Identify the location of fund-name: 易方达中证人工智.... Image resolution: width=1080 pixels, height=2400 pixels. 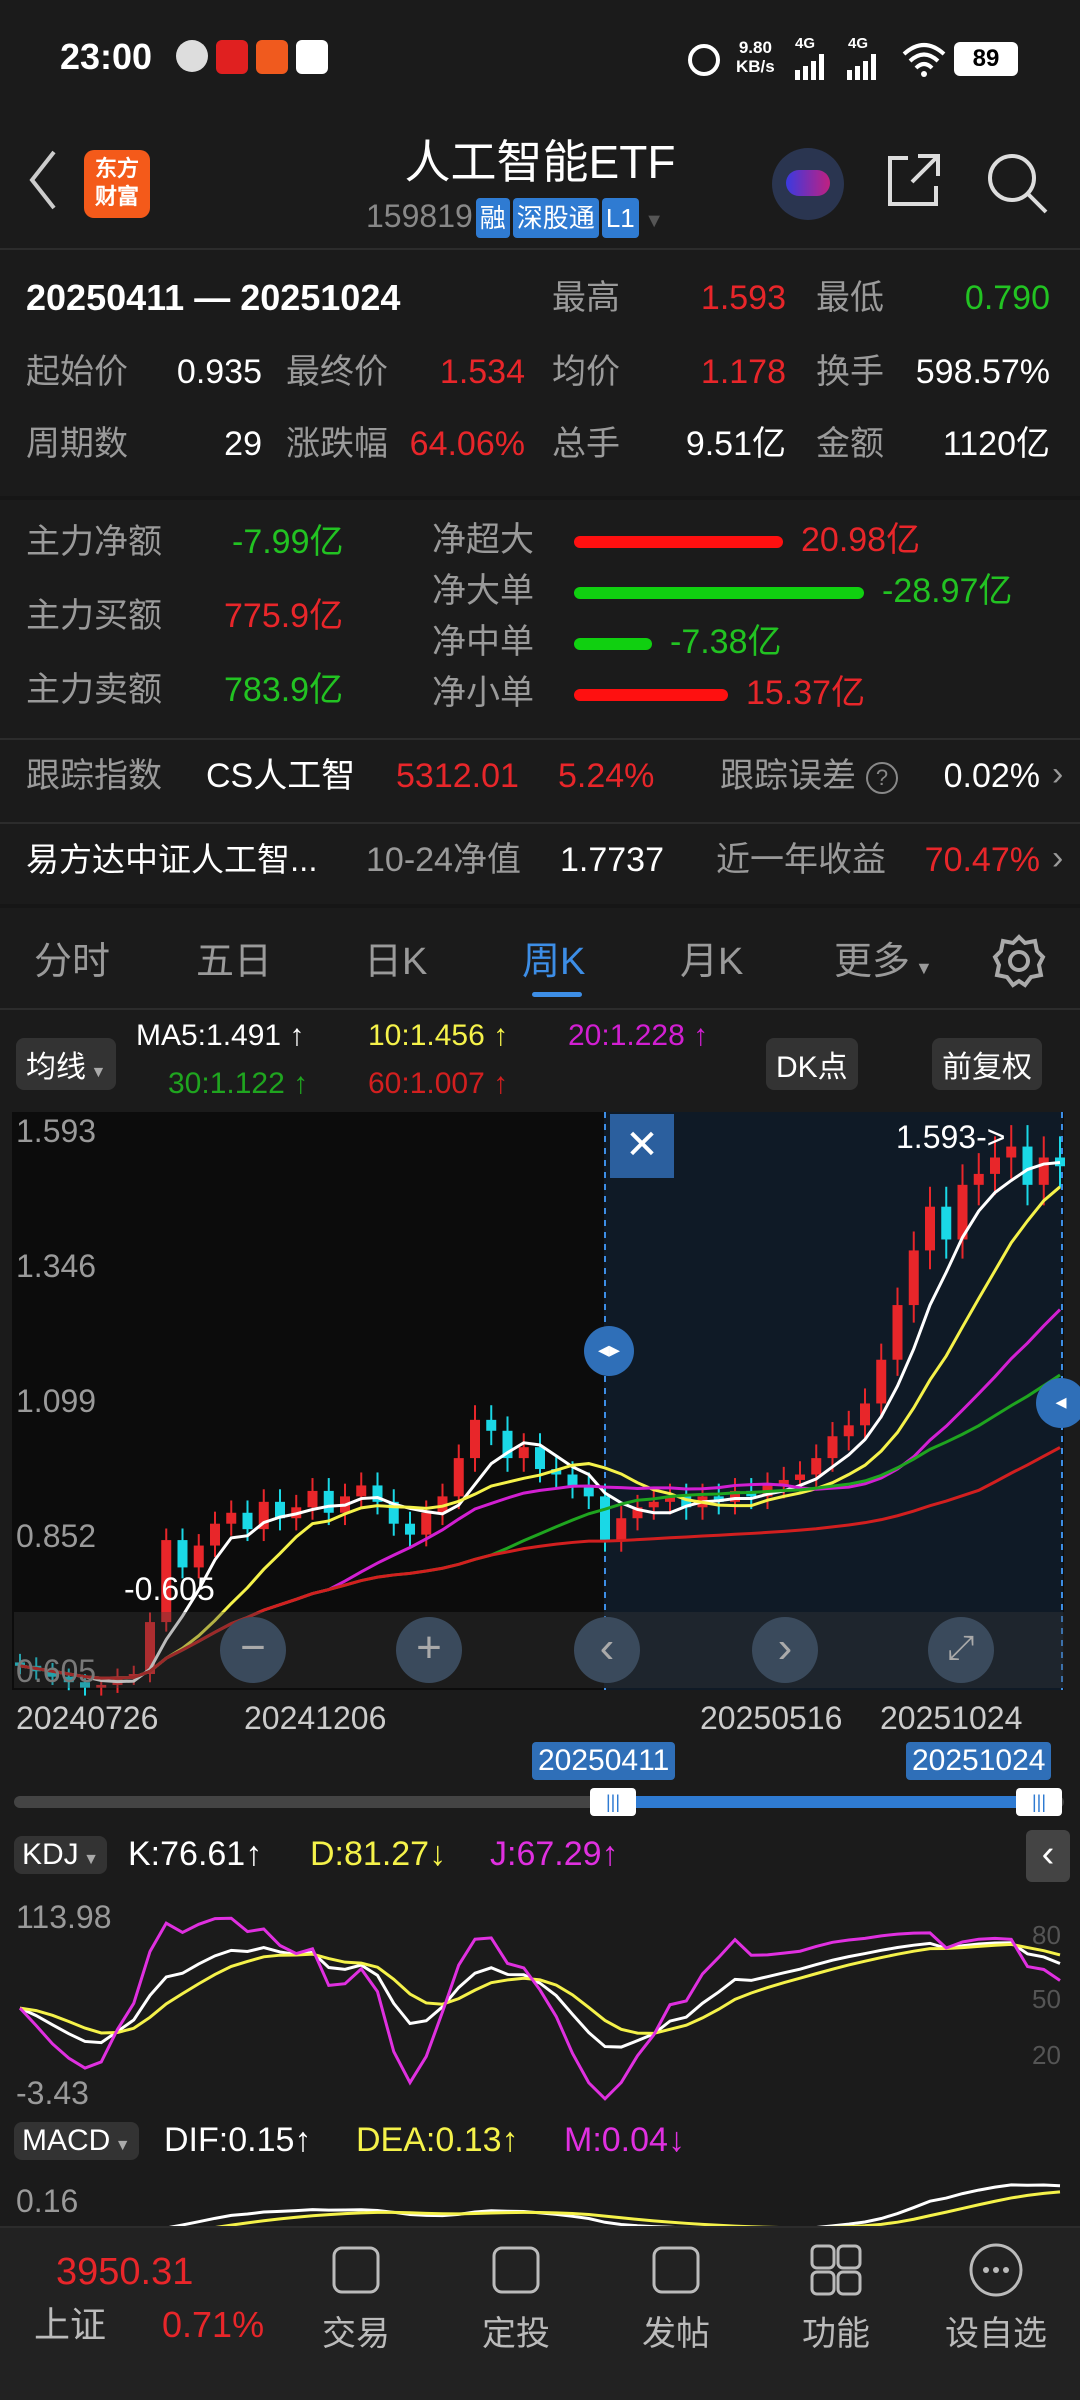
(172, 859).